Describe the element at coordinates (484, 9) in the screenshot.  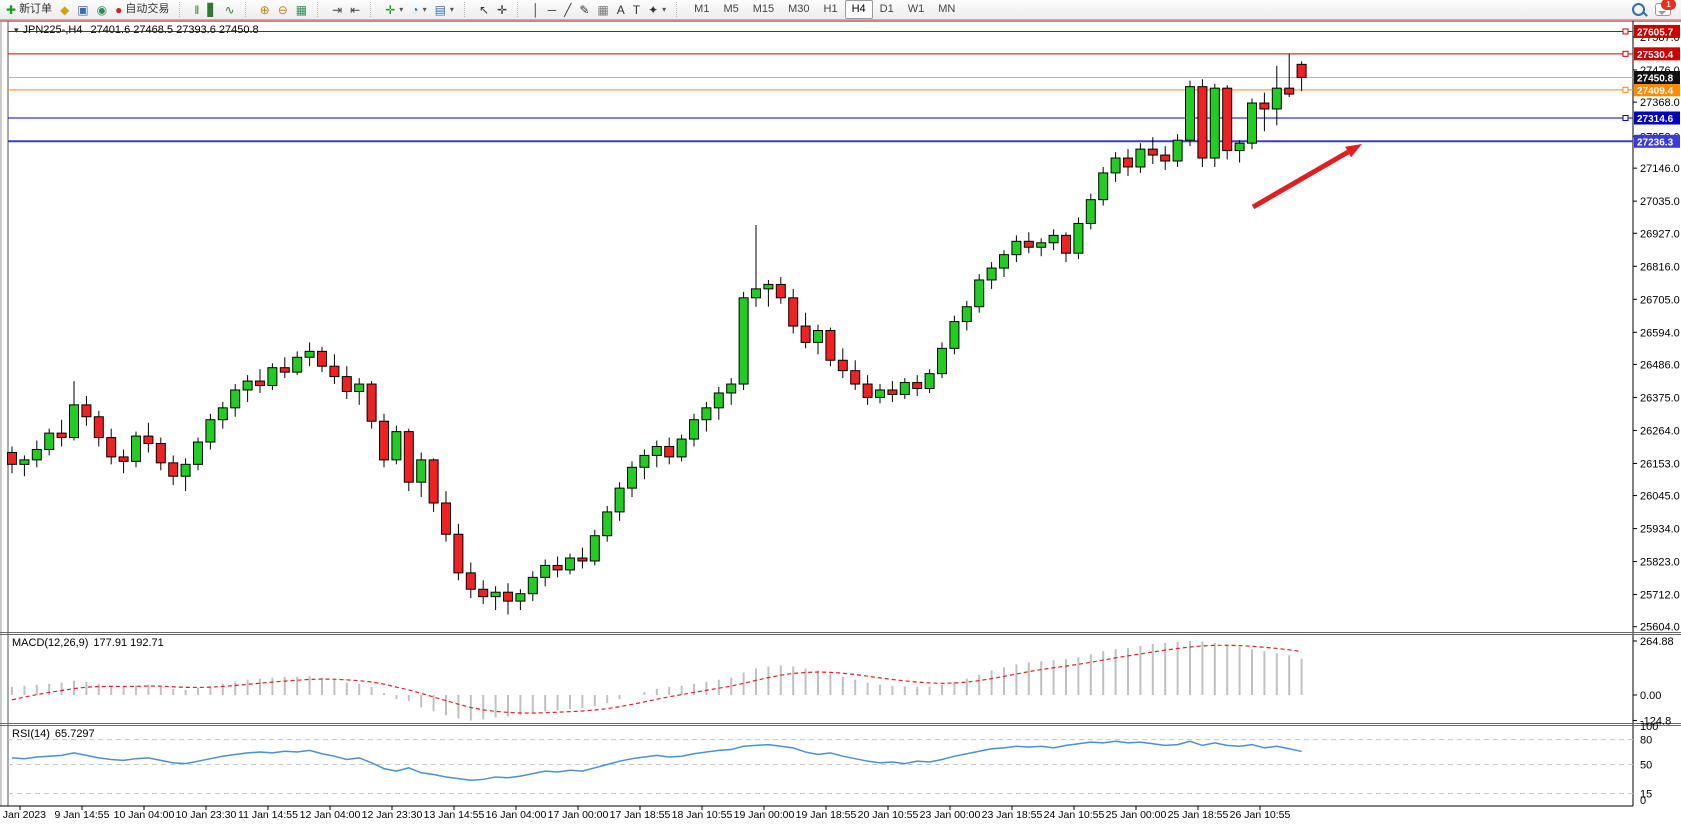
I see `cursor-button: ↖` at that location.